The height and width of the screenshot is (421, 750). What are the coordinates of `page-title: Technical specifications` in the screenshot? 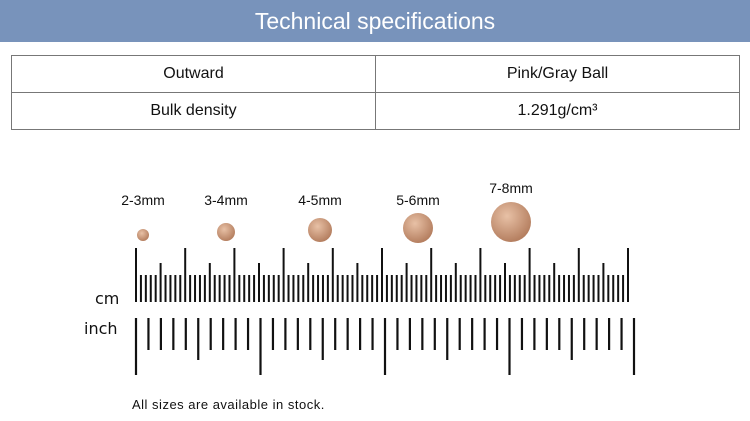 It's located at (375, 21).